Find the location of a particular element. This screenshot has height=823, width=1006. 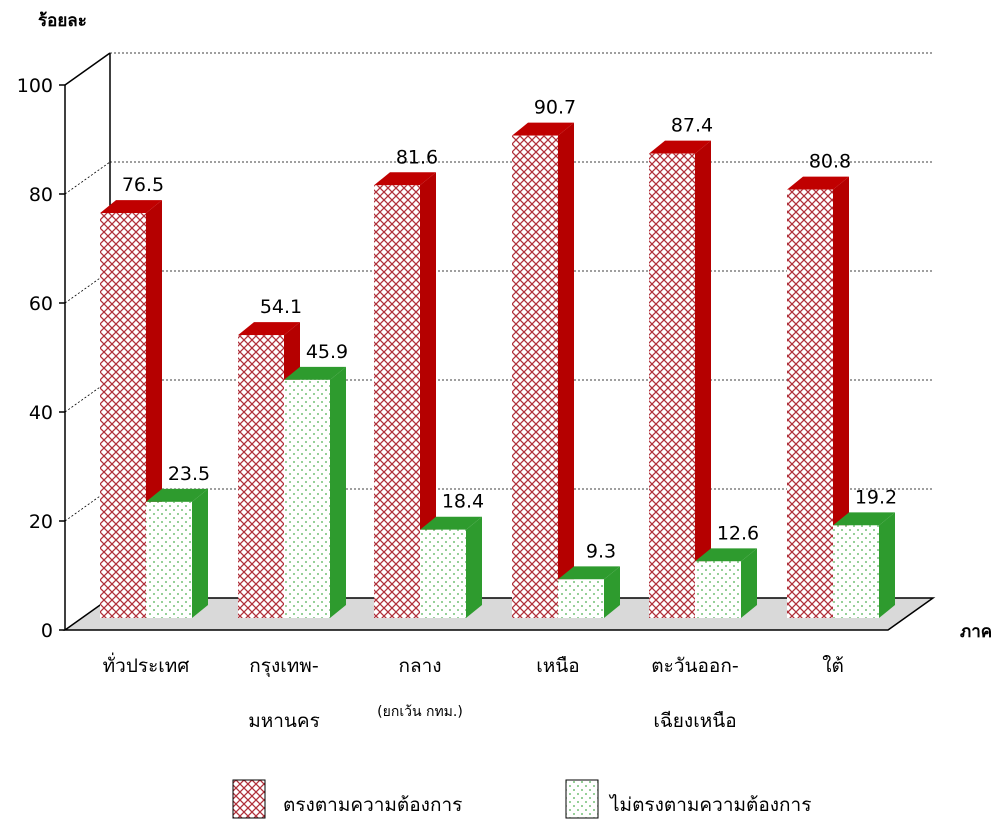

y-tick-label: 80 is located at coordinates (41, 195).